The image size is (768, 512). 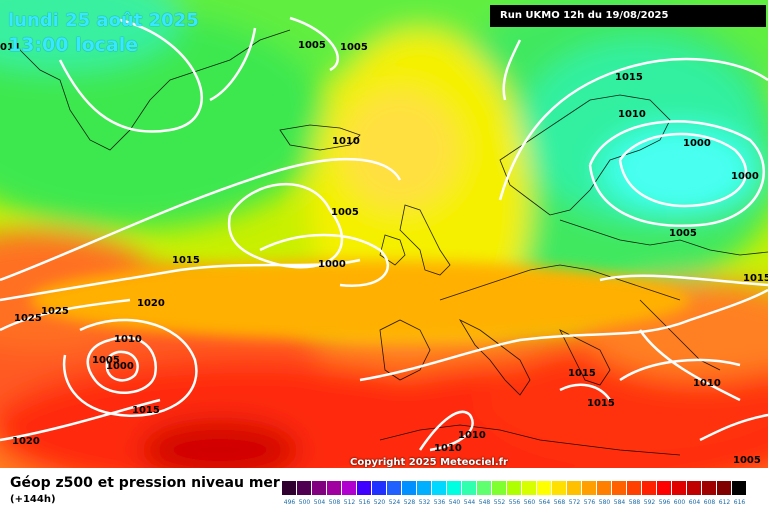 I want to click on scale-label: 532, so click(x=424, y=502).